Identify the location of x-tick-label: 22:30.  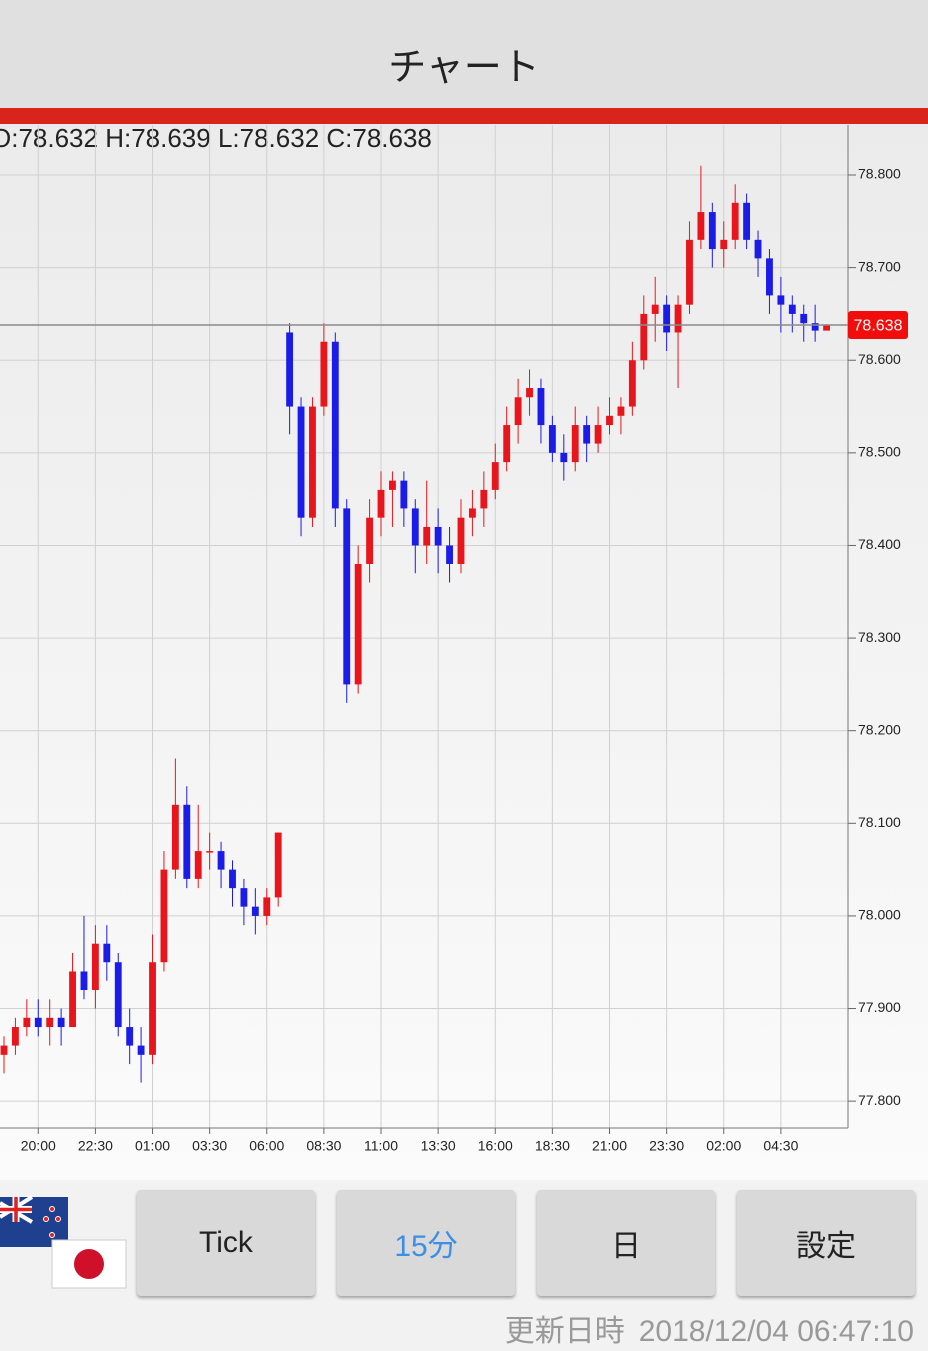
(95, 1146).